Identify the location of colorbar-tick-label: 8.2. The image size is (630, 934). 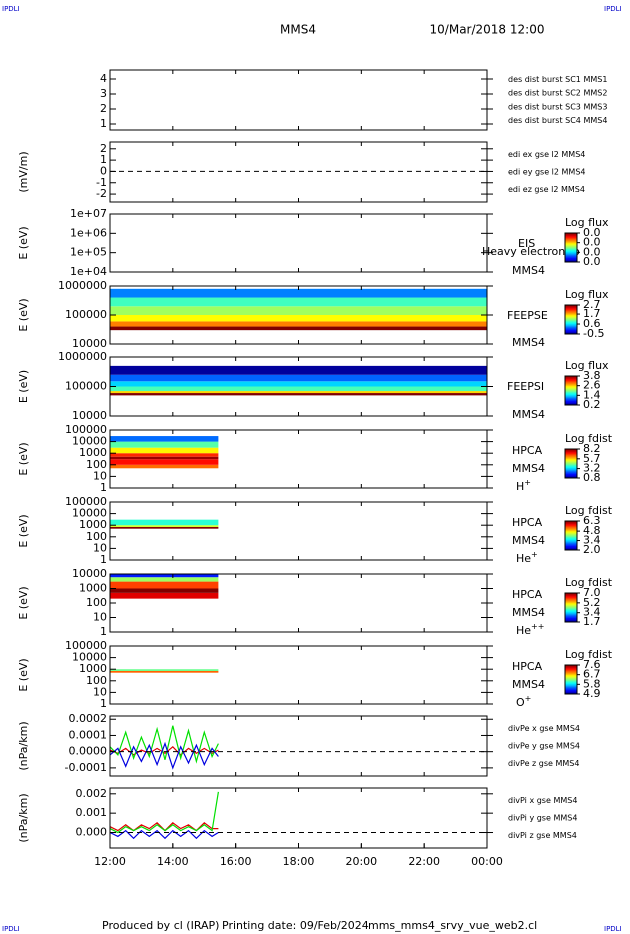
(592, 448).